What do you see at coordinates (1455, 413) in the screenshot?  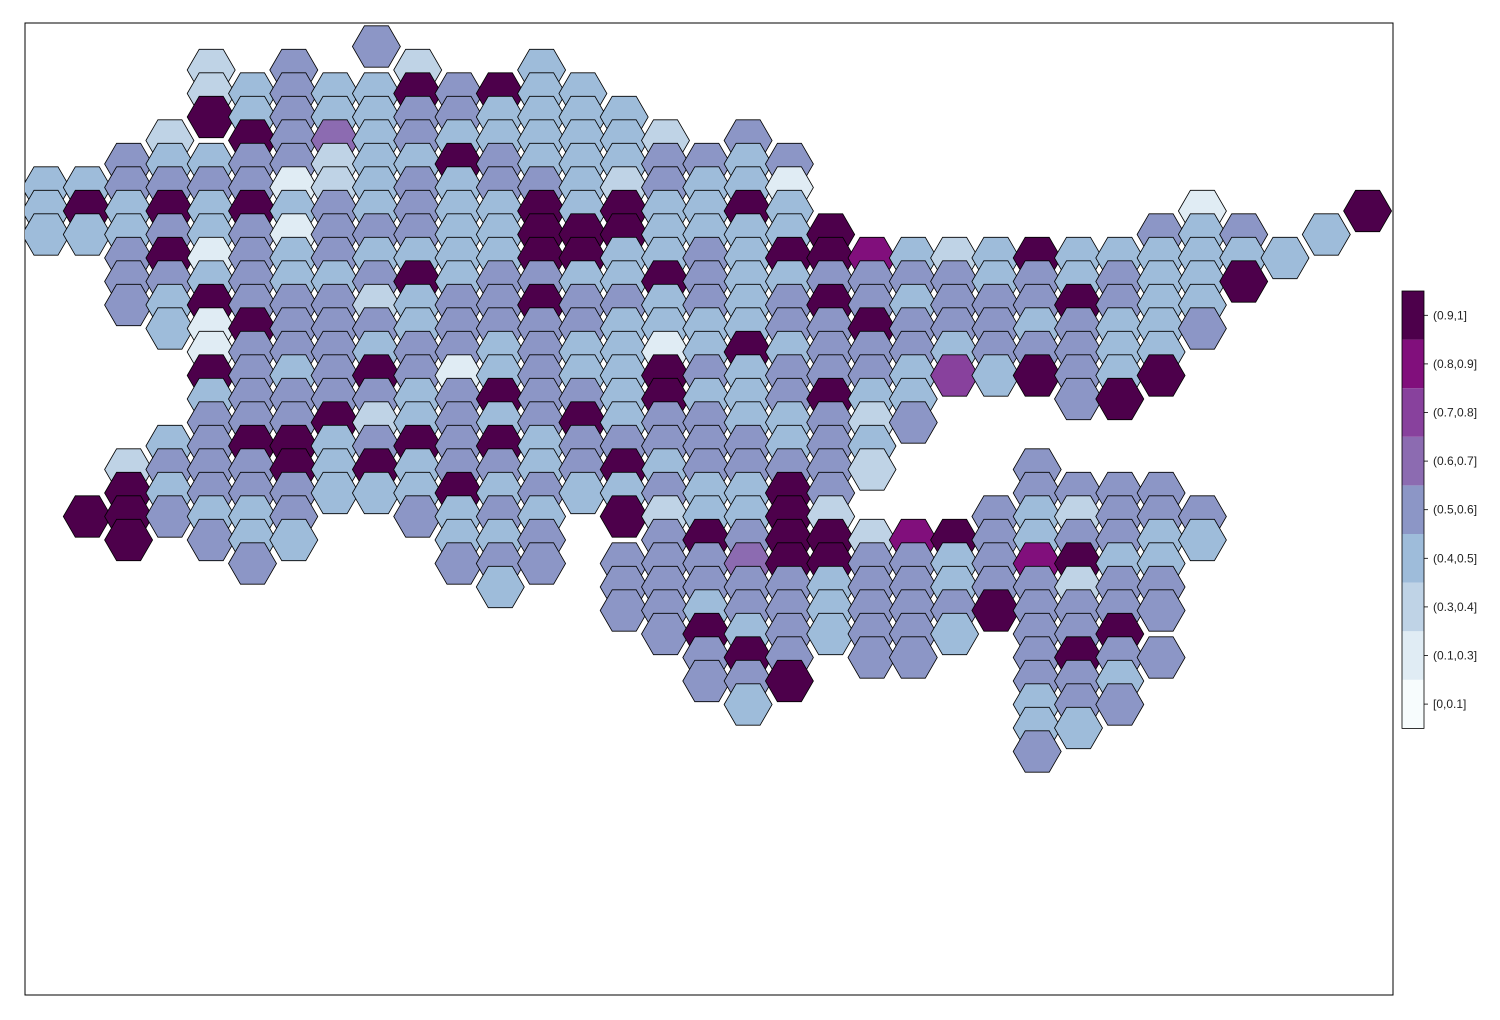 I see `legend-label: (0.7,0.8]` at bounding box center [1455, 413].